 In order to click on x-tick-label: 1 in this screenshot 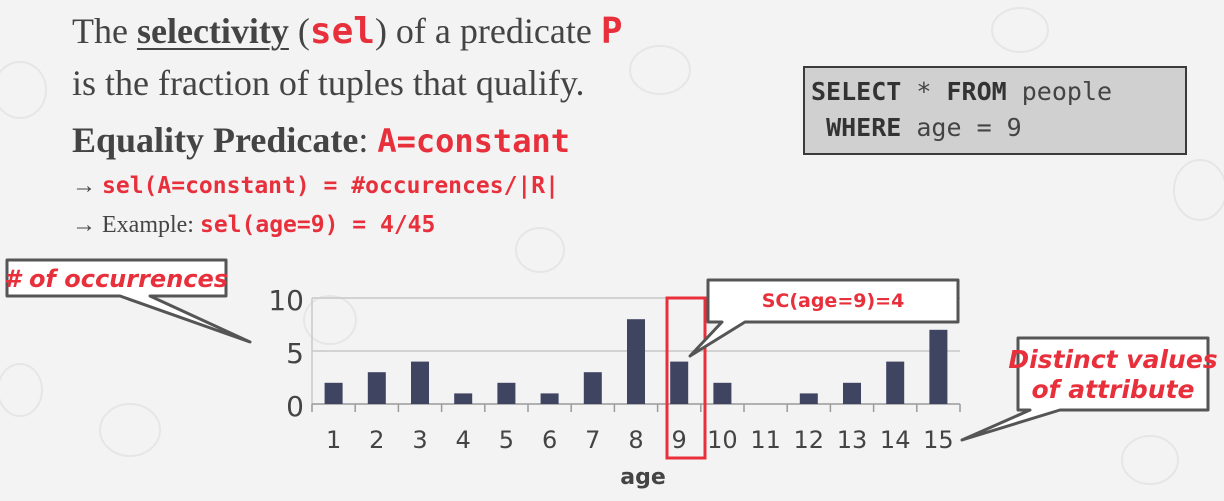, I will do `click(333, 440)`.